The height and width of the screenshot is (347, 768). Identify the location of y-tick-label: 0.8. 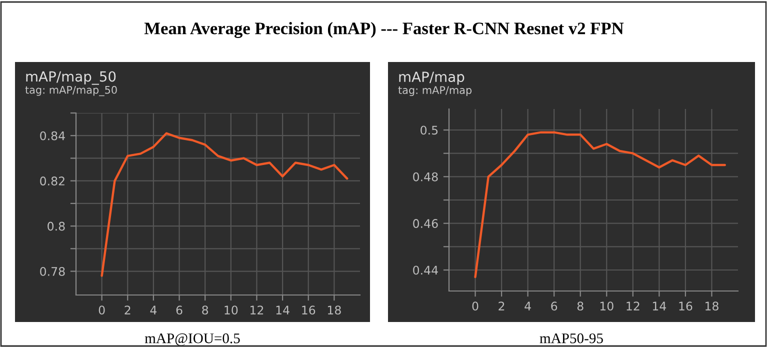
(56, 226).